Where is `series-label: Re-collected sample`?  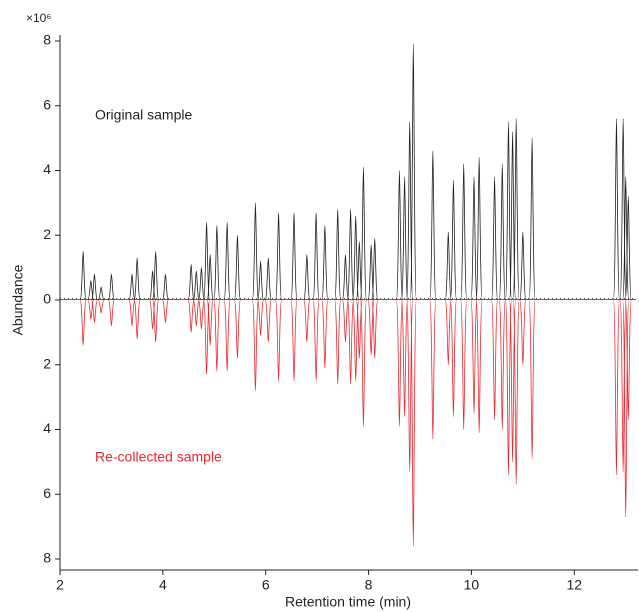
series-label: Re-collected sample is located at coordinates (158, 457).